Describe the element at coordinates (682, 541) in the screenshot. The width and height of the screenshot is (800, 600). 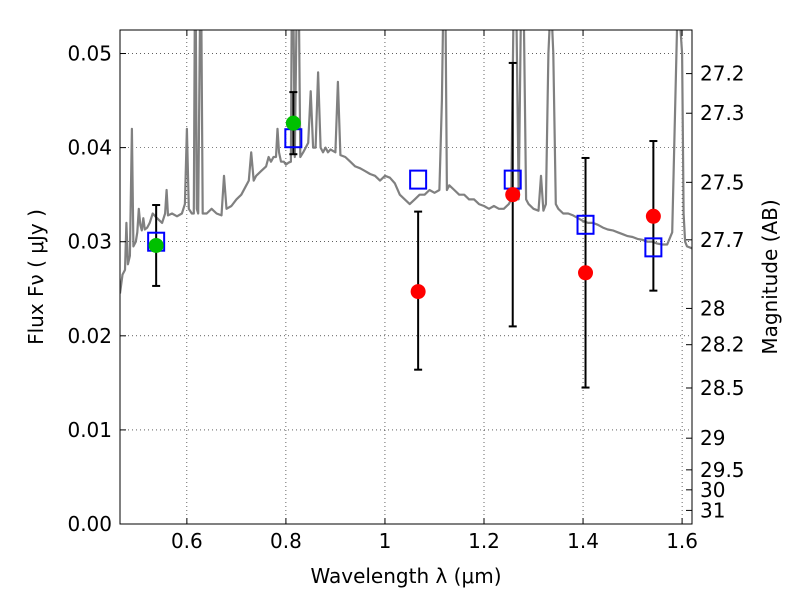
I see `x-tick-label: 1.6` at that location.